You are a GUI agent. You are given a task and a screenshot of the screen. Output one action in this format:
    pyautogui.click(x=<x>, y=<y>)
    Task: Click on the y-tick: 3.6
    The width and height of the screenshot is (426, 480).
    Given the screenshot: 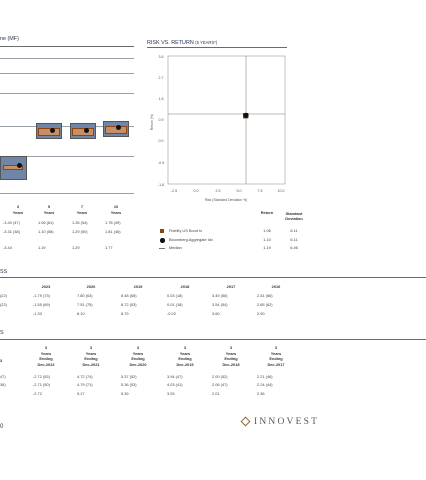 What is the action you would take?
    pyautogui.click(x=161, y=57)
    